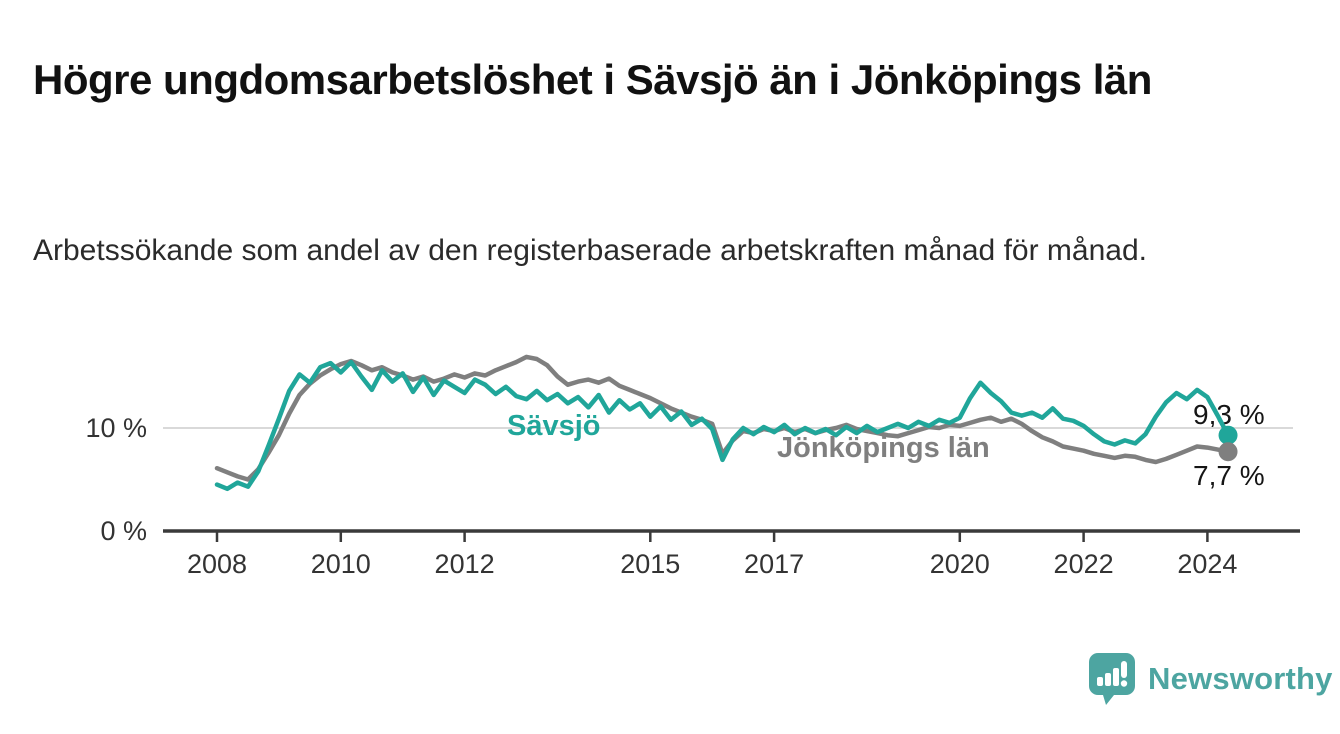 The image size is (1340, 734). I want to click on x-axis-label-2015: 2015, so click(650, 564).